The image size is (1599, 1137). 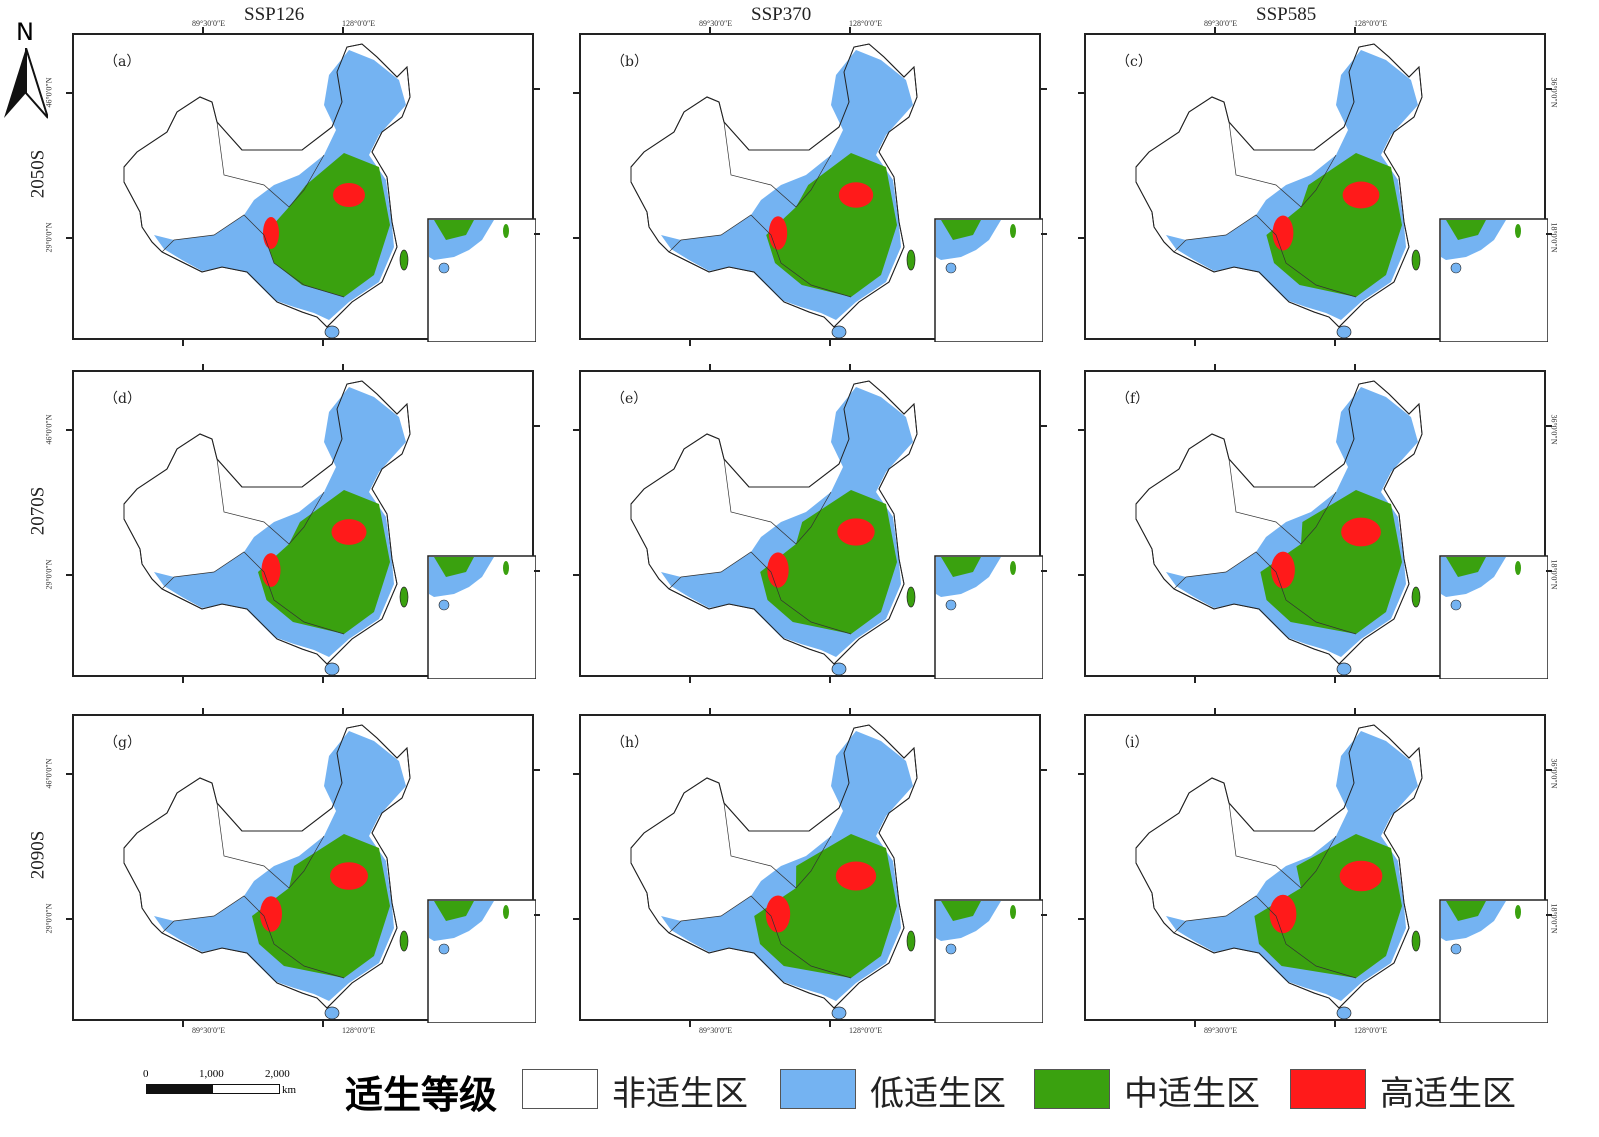 What do you see at coordinates (122, 399) in the screenshot?
I see `panel-label: （d）` at bounding box center [122, 399].